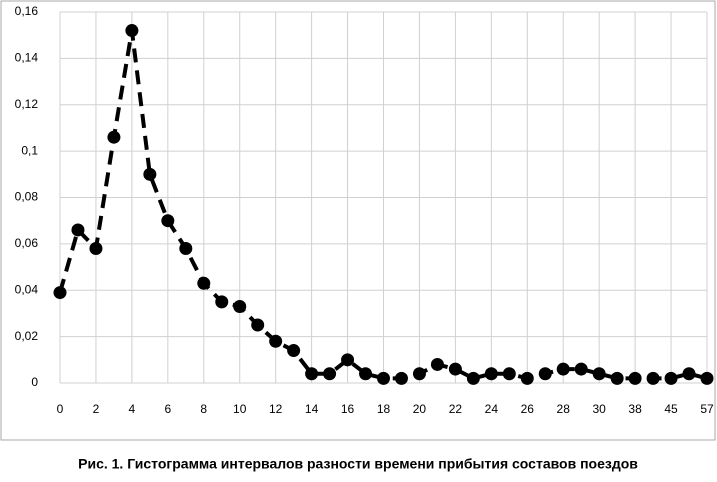 This screenshot has height=482, width=717. Describe the element at coordinates (456, 409) in the screenshot. I see `x-tick-label: 22` at that location.